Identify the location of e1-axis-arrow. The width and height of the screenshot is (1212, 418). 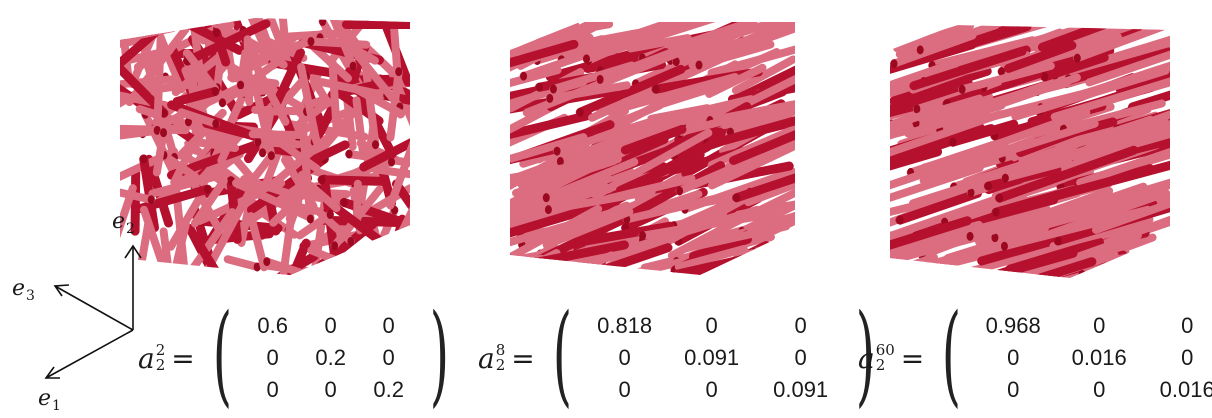
(89, 354).